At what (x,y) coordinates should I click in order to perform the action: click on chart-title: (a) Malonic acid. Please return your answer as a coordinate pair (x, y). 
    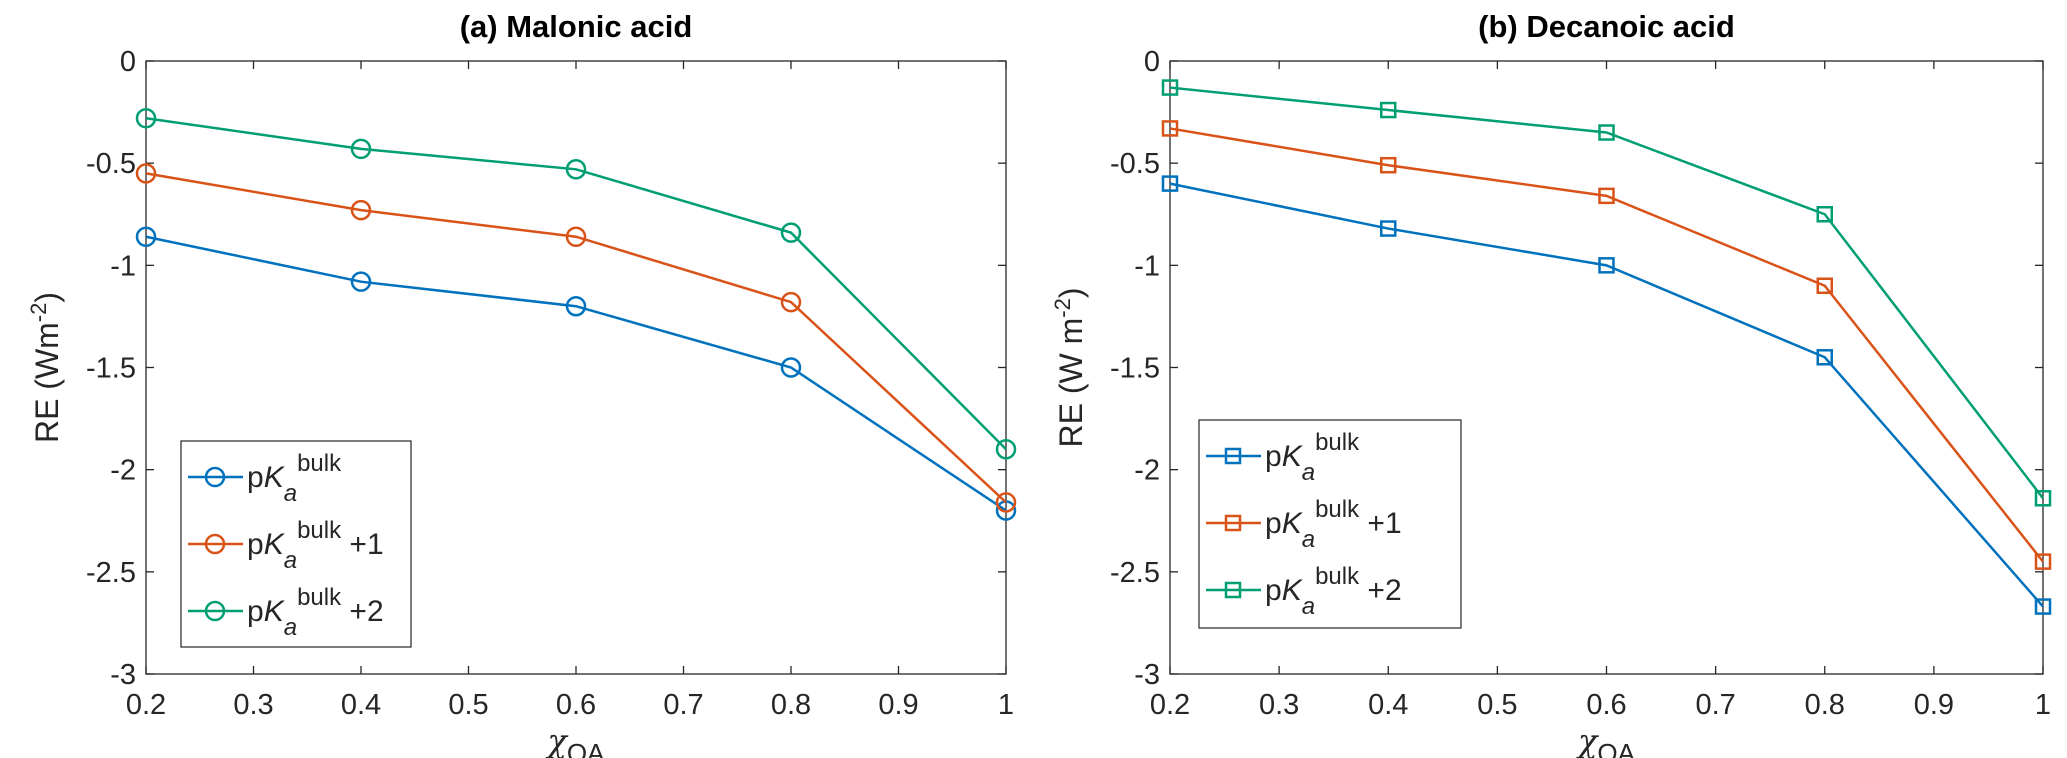
    Looking at the image, I should click on (576, 26).